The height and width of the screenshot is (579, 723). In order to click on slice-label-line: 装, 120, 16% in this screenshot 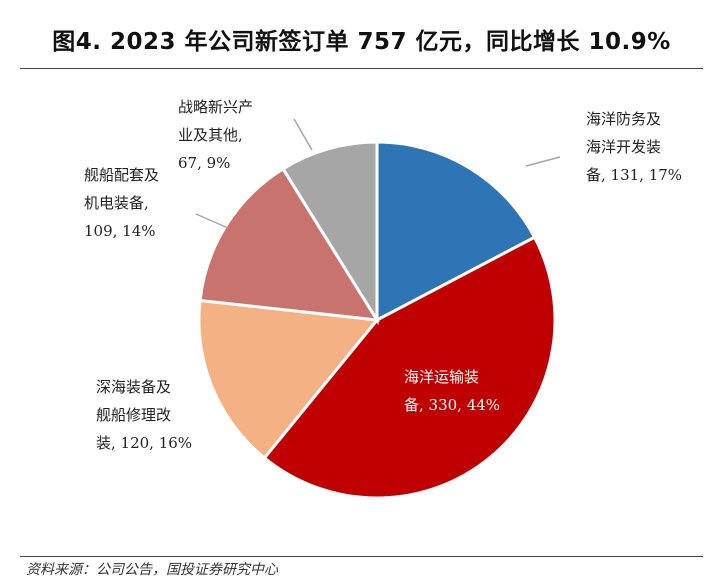, I will do `click(144, 443)`.